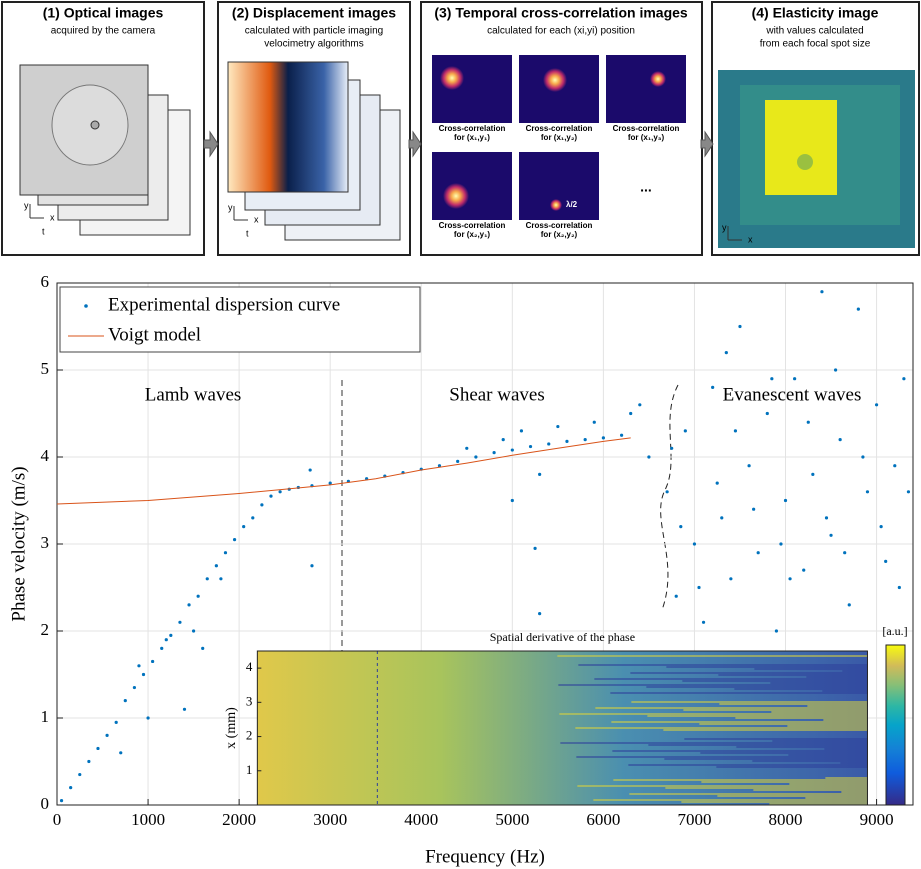 The height and width of the screenshot is (869, 921). I want to click on inset-y-tick-label: 3, so click(249, 700).